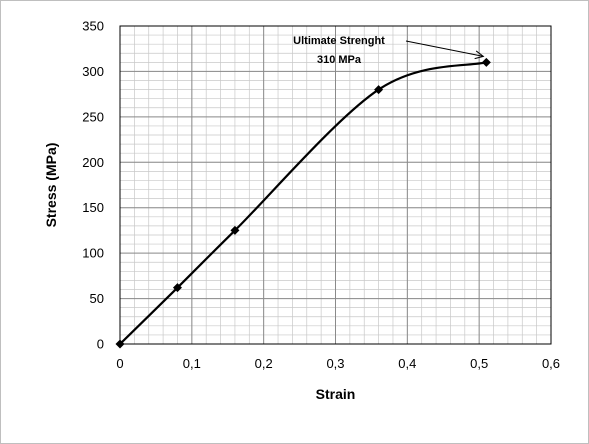 This screenshot has height=444, width=589. Describe the element at coordinates (192, 363) in the screenshot. I see `x-tick-label: 0,1` at that location.